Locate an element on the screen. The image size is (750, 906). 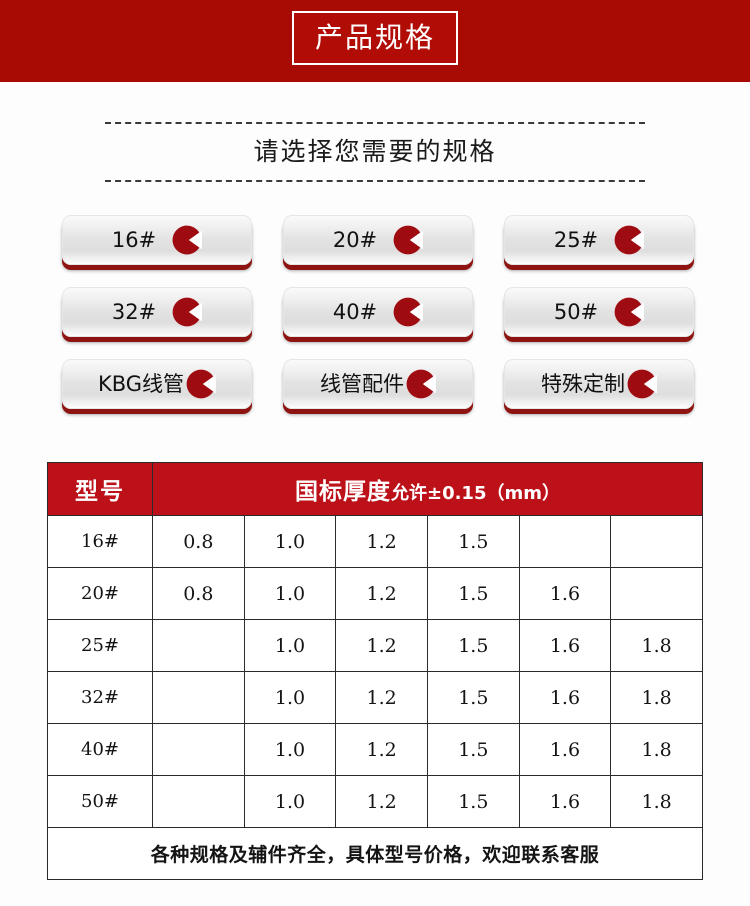
spec-button-label: 20# is located at coordinates (355, 239).